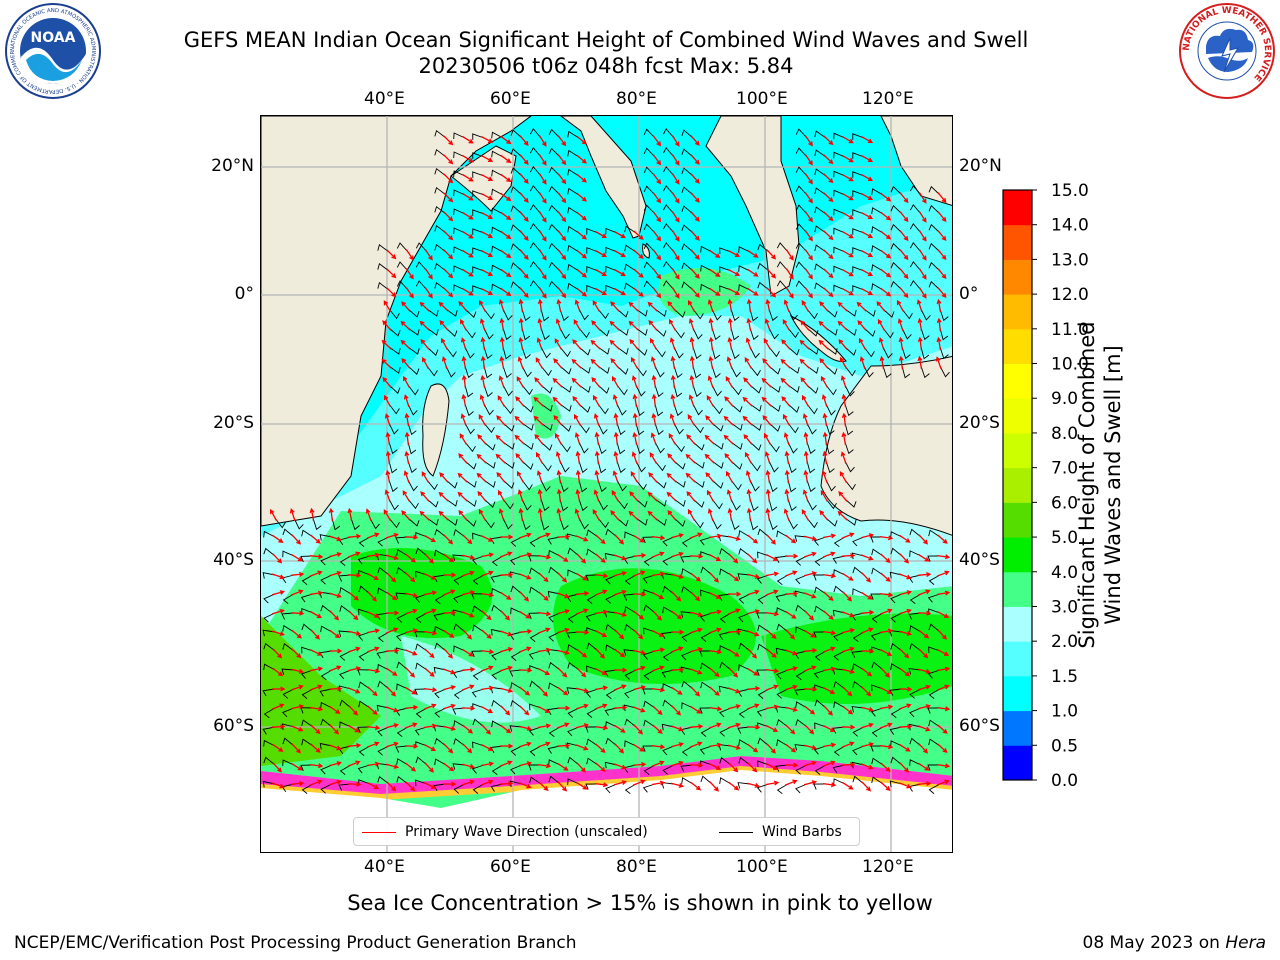  What do you see at coordinates (752, 206) in the screenshot?
I see `land-indochina` at bounding box center [752, 206].